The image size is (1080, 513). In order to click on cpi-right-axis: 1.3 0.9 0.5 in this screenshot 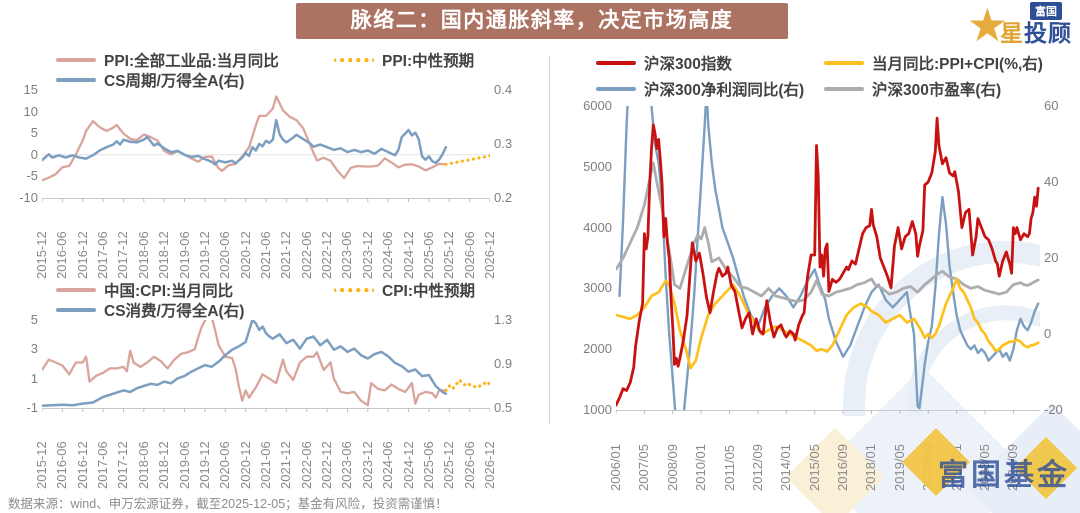, I will do `click(509, 363)`.